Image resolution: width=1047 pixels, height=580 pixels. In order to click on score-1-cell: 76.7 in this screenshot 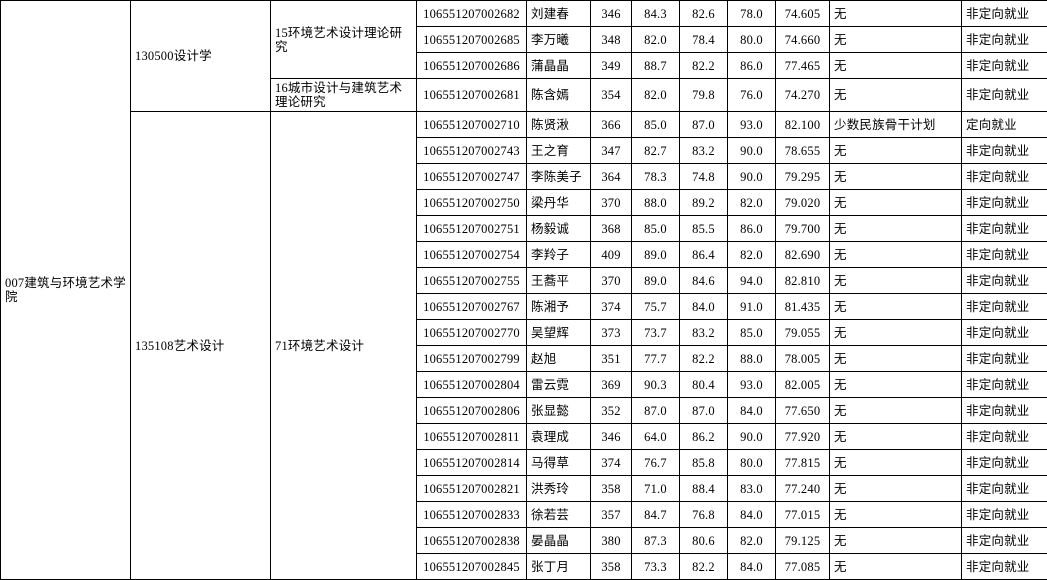, I will do `click(656, 463)`.